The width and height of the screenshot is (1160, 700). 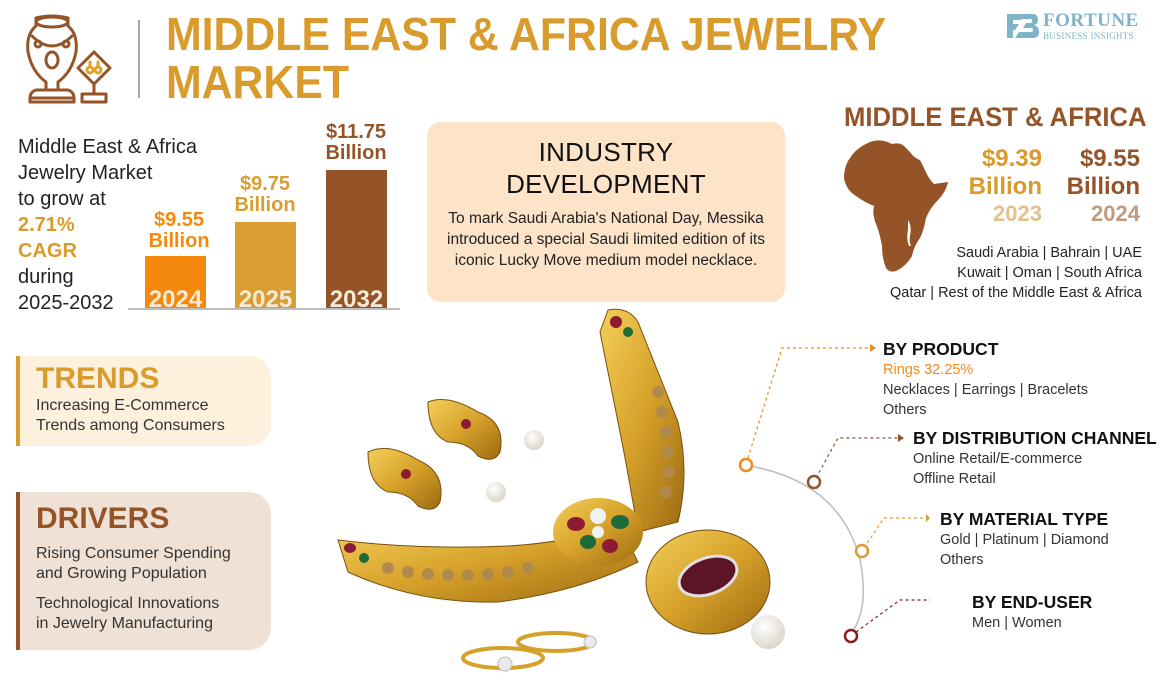 What do you see at coordinates (1049, 253) in the screenshot?
I see `country-line-1: Saudi Arabia | Bahrain | UAE` at bounding box center [1049, 253].